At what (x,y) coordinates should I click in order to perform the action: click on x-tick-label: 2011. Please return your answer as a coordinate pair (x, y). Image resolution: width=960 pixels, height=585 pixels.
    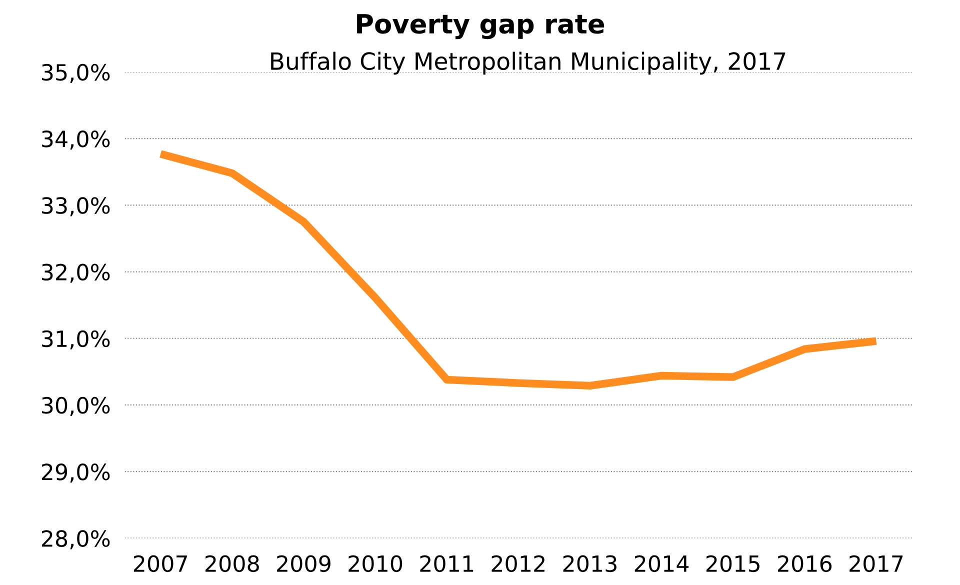
    Looking at the image, I should click on (447, 563).